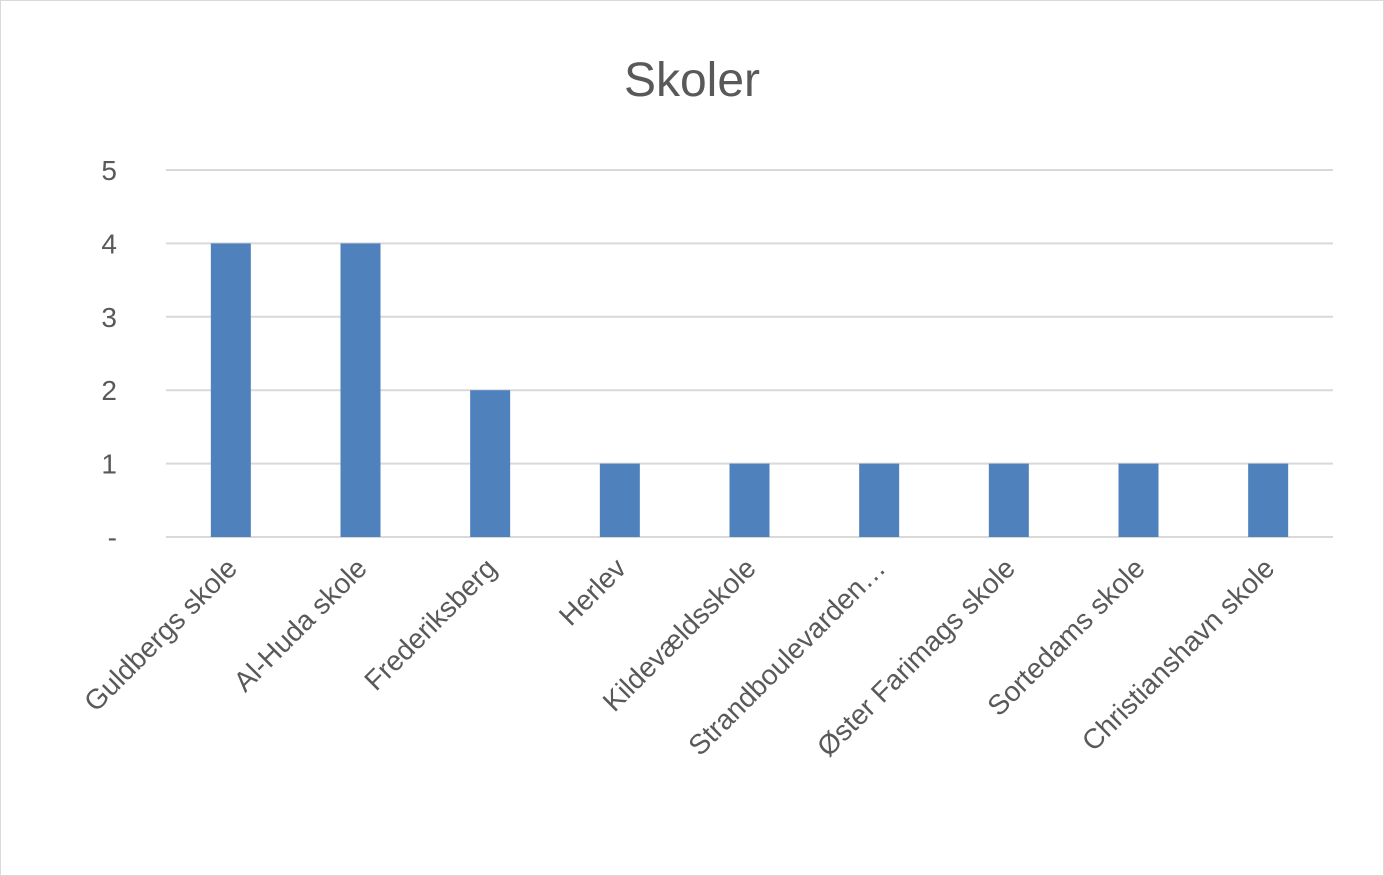 This screenshot has height=876, width=1384. Describe the element at coordinates (300, 624) in the screenshot. I see `x-tick-label: Al-Huda skole` at that location.